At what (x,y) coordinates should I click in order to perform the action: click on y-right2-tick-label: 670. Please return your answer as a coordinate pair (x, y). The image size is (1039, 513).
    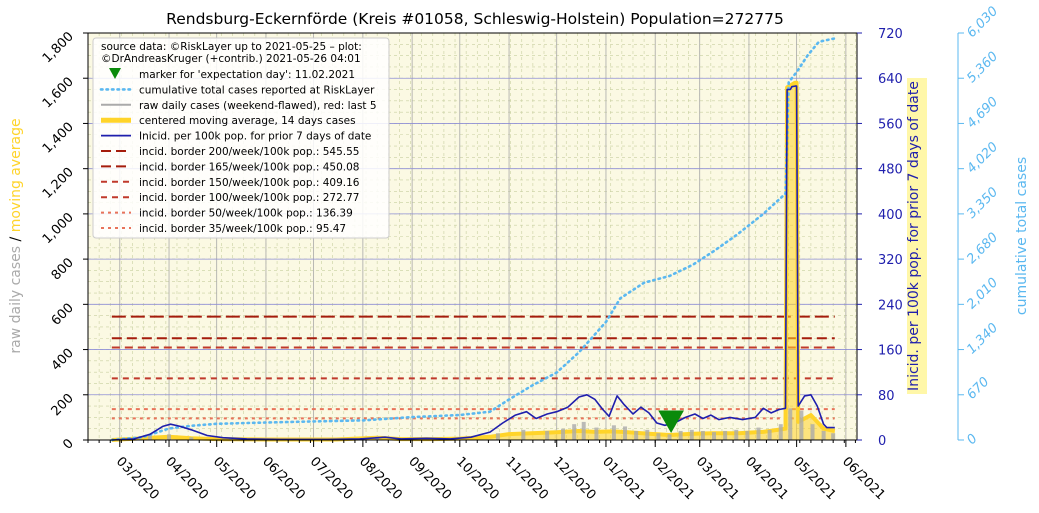
    Looking at the image, I should click on (978, 388).